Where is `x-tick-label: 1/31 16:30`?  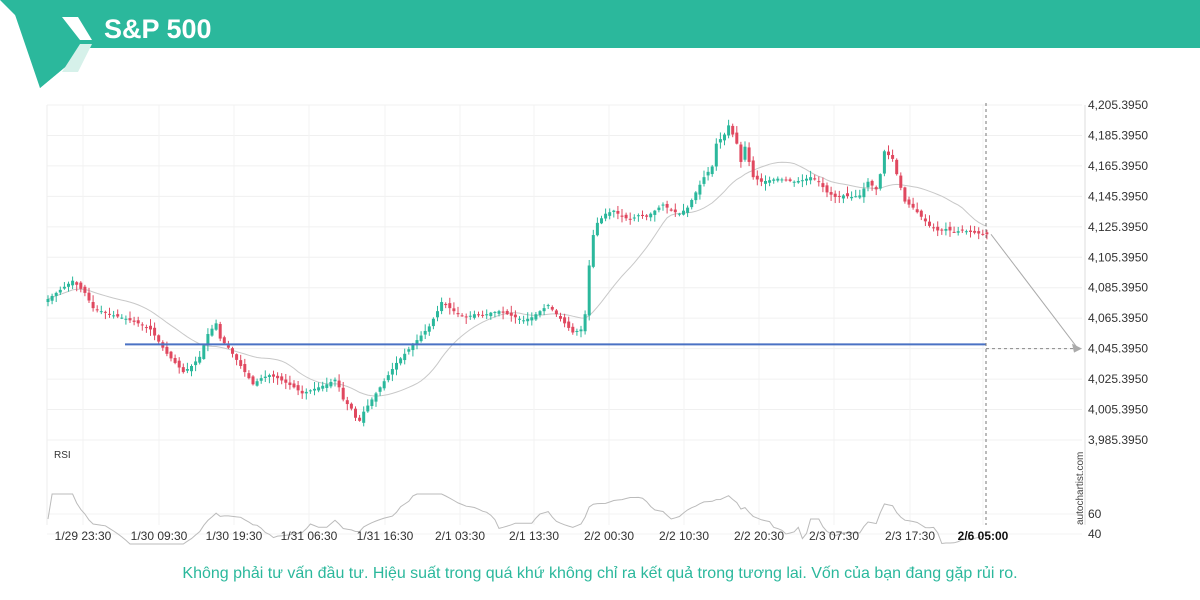
x-tick-label: 1/31 16:30 is located at coordinates (385, 536).